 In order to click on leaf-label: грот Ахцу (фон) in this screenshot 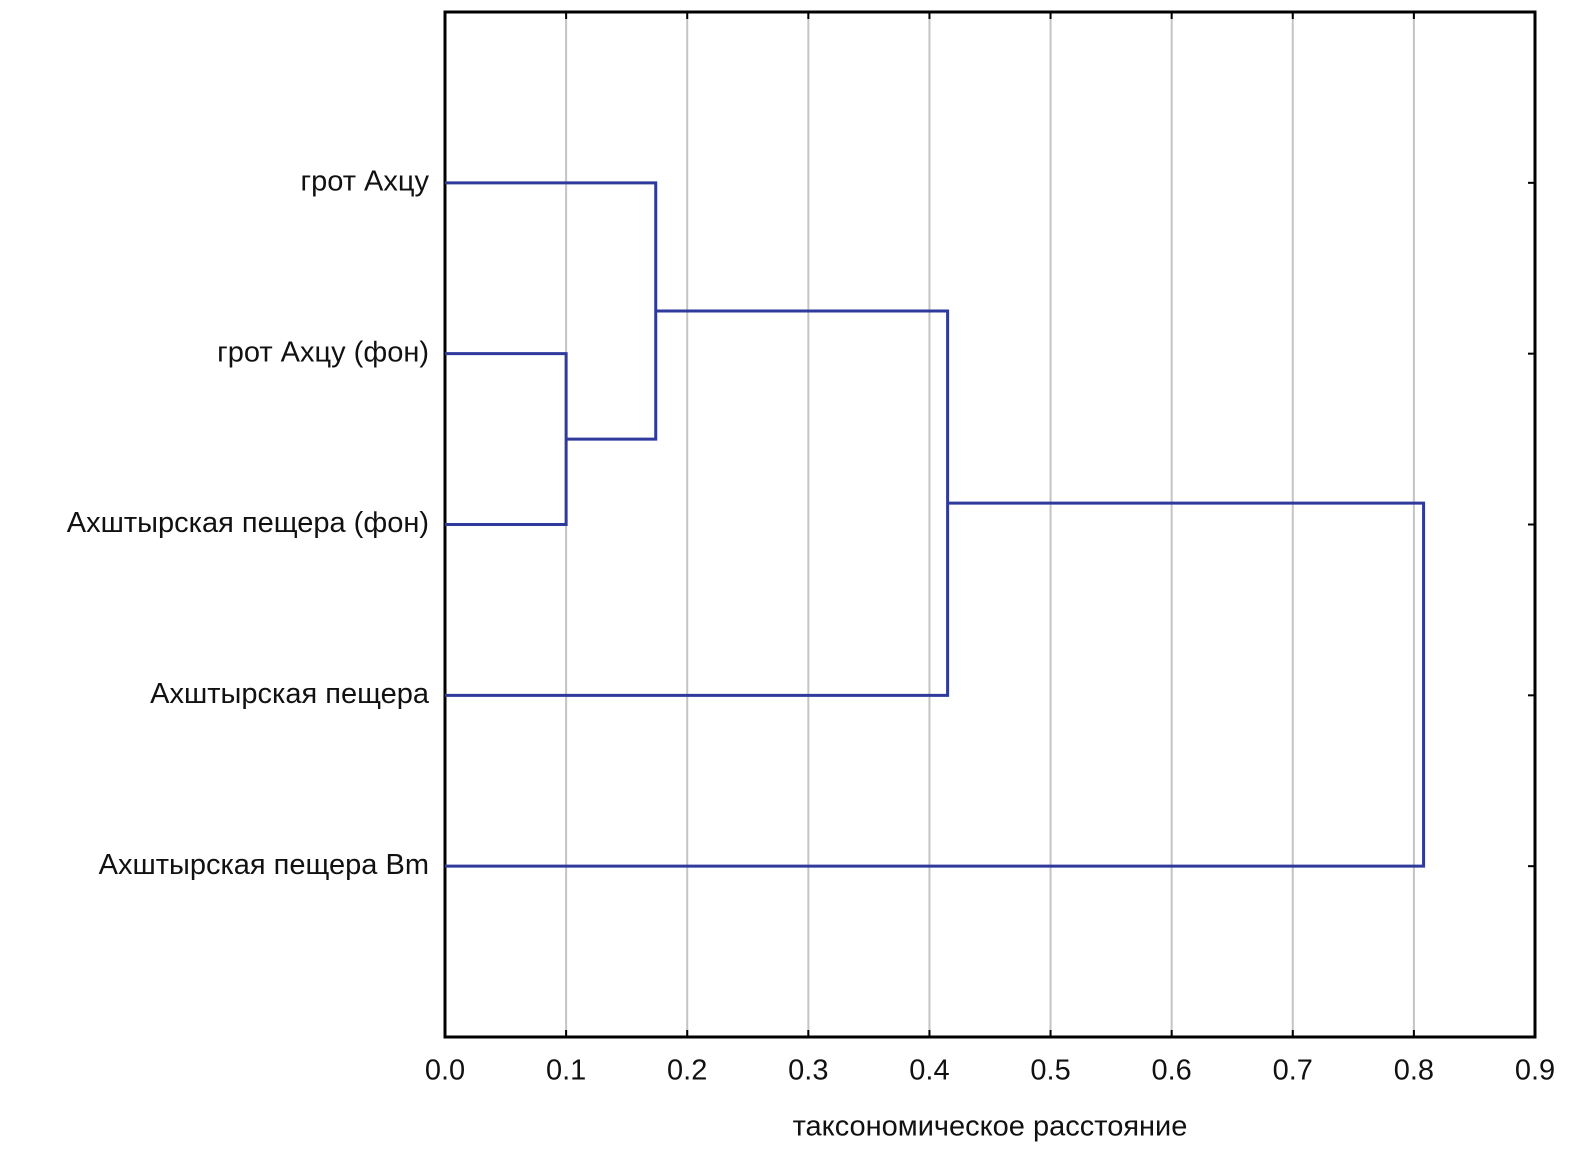, I will do `click(323, 352)`.